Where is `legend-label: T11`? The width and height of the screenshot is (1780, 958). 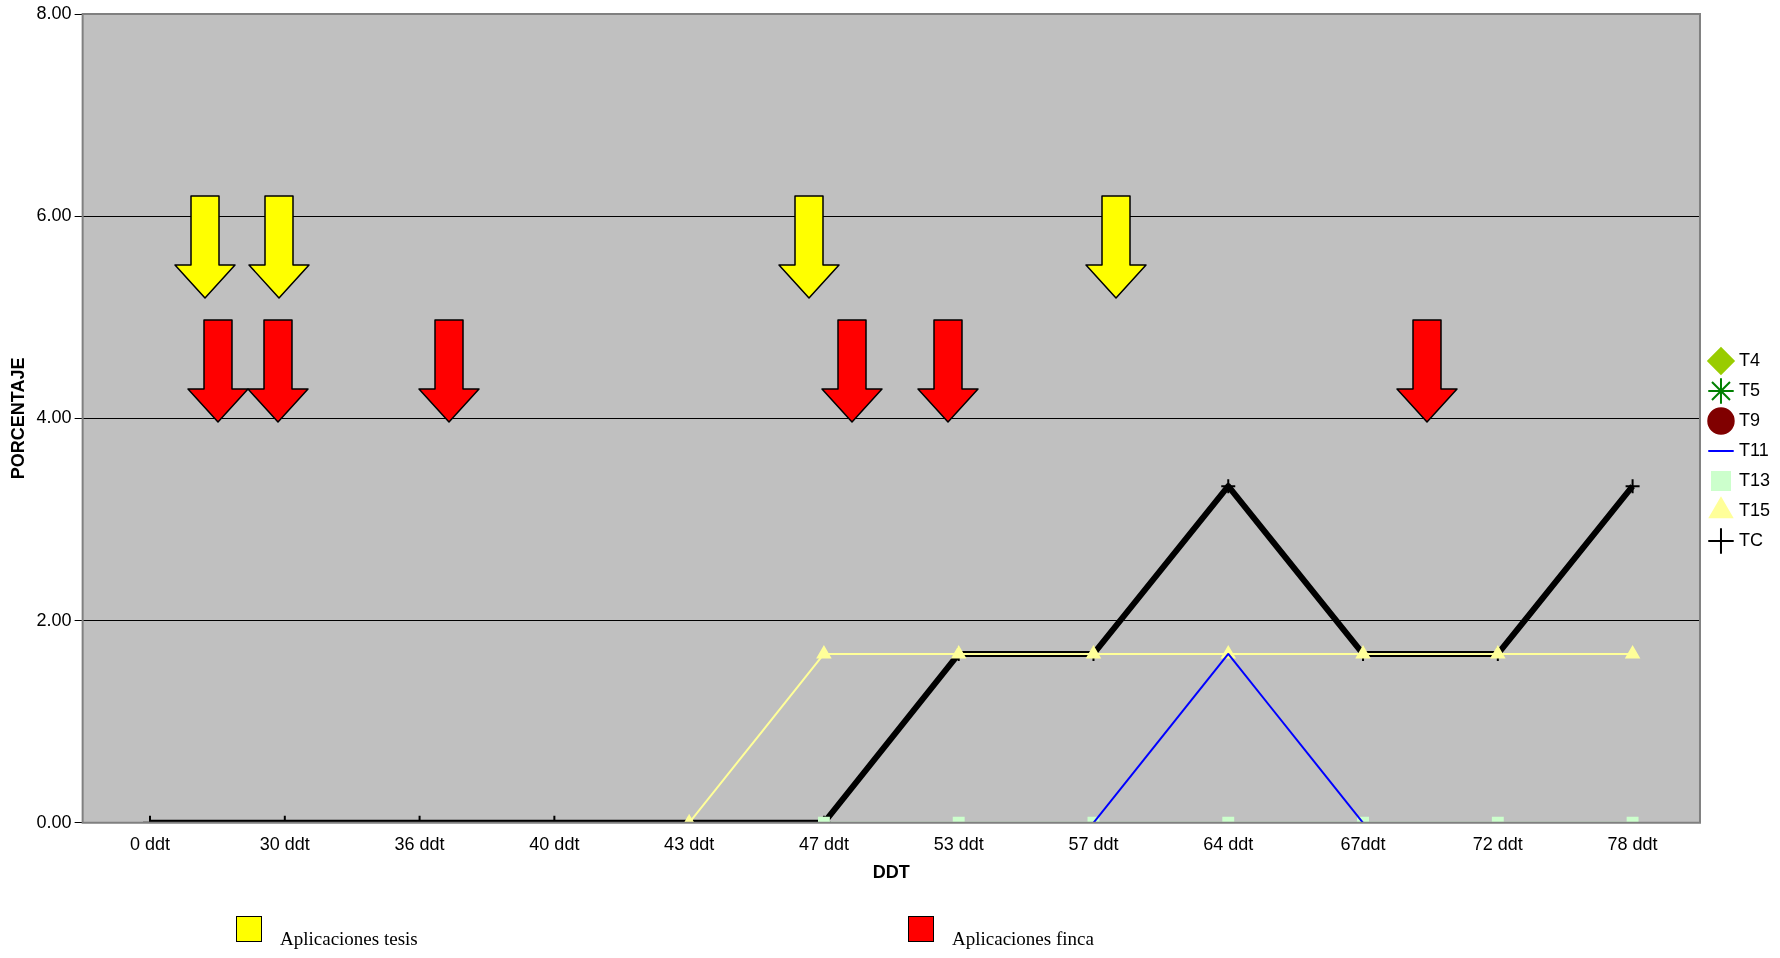 legend-label: T11 is located at coordinates (1753, 449).